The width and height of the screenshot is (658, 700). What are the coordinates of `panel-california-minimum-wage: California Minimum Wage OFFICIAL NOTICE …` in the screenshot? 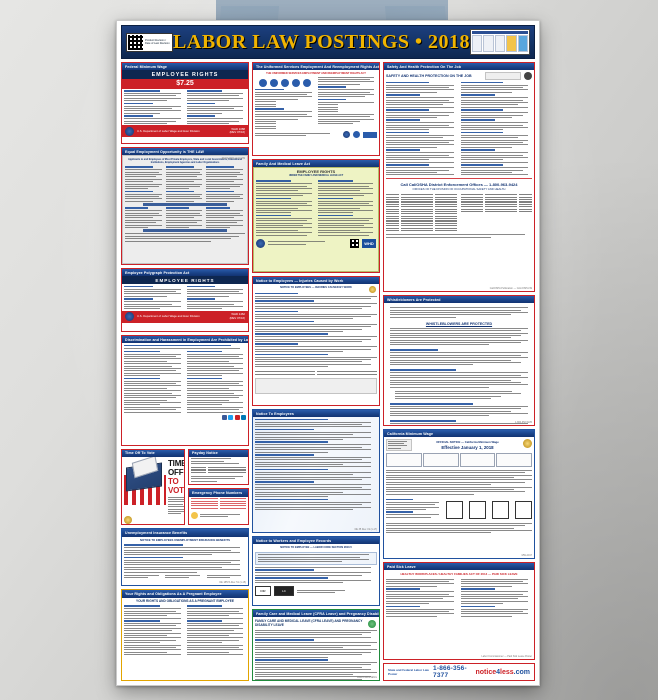 It's located at (459, 494).